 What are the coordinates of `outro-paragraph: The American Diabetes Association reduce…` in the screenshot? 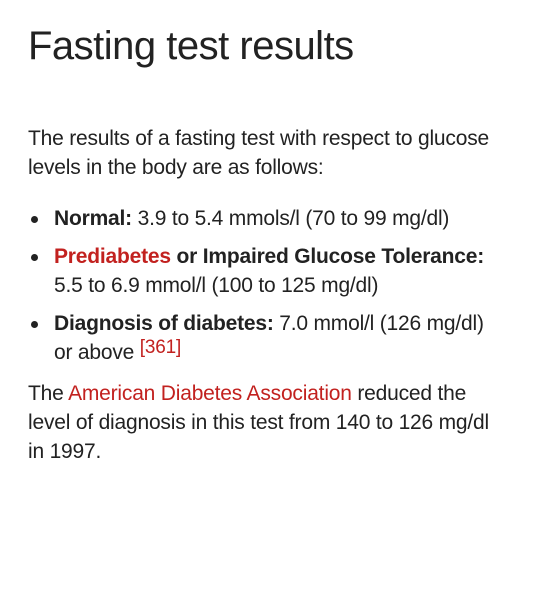 It's located at (267, 422).